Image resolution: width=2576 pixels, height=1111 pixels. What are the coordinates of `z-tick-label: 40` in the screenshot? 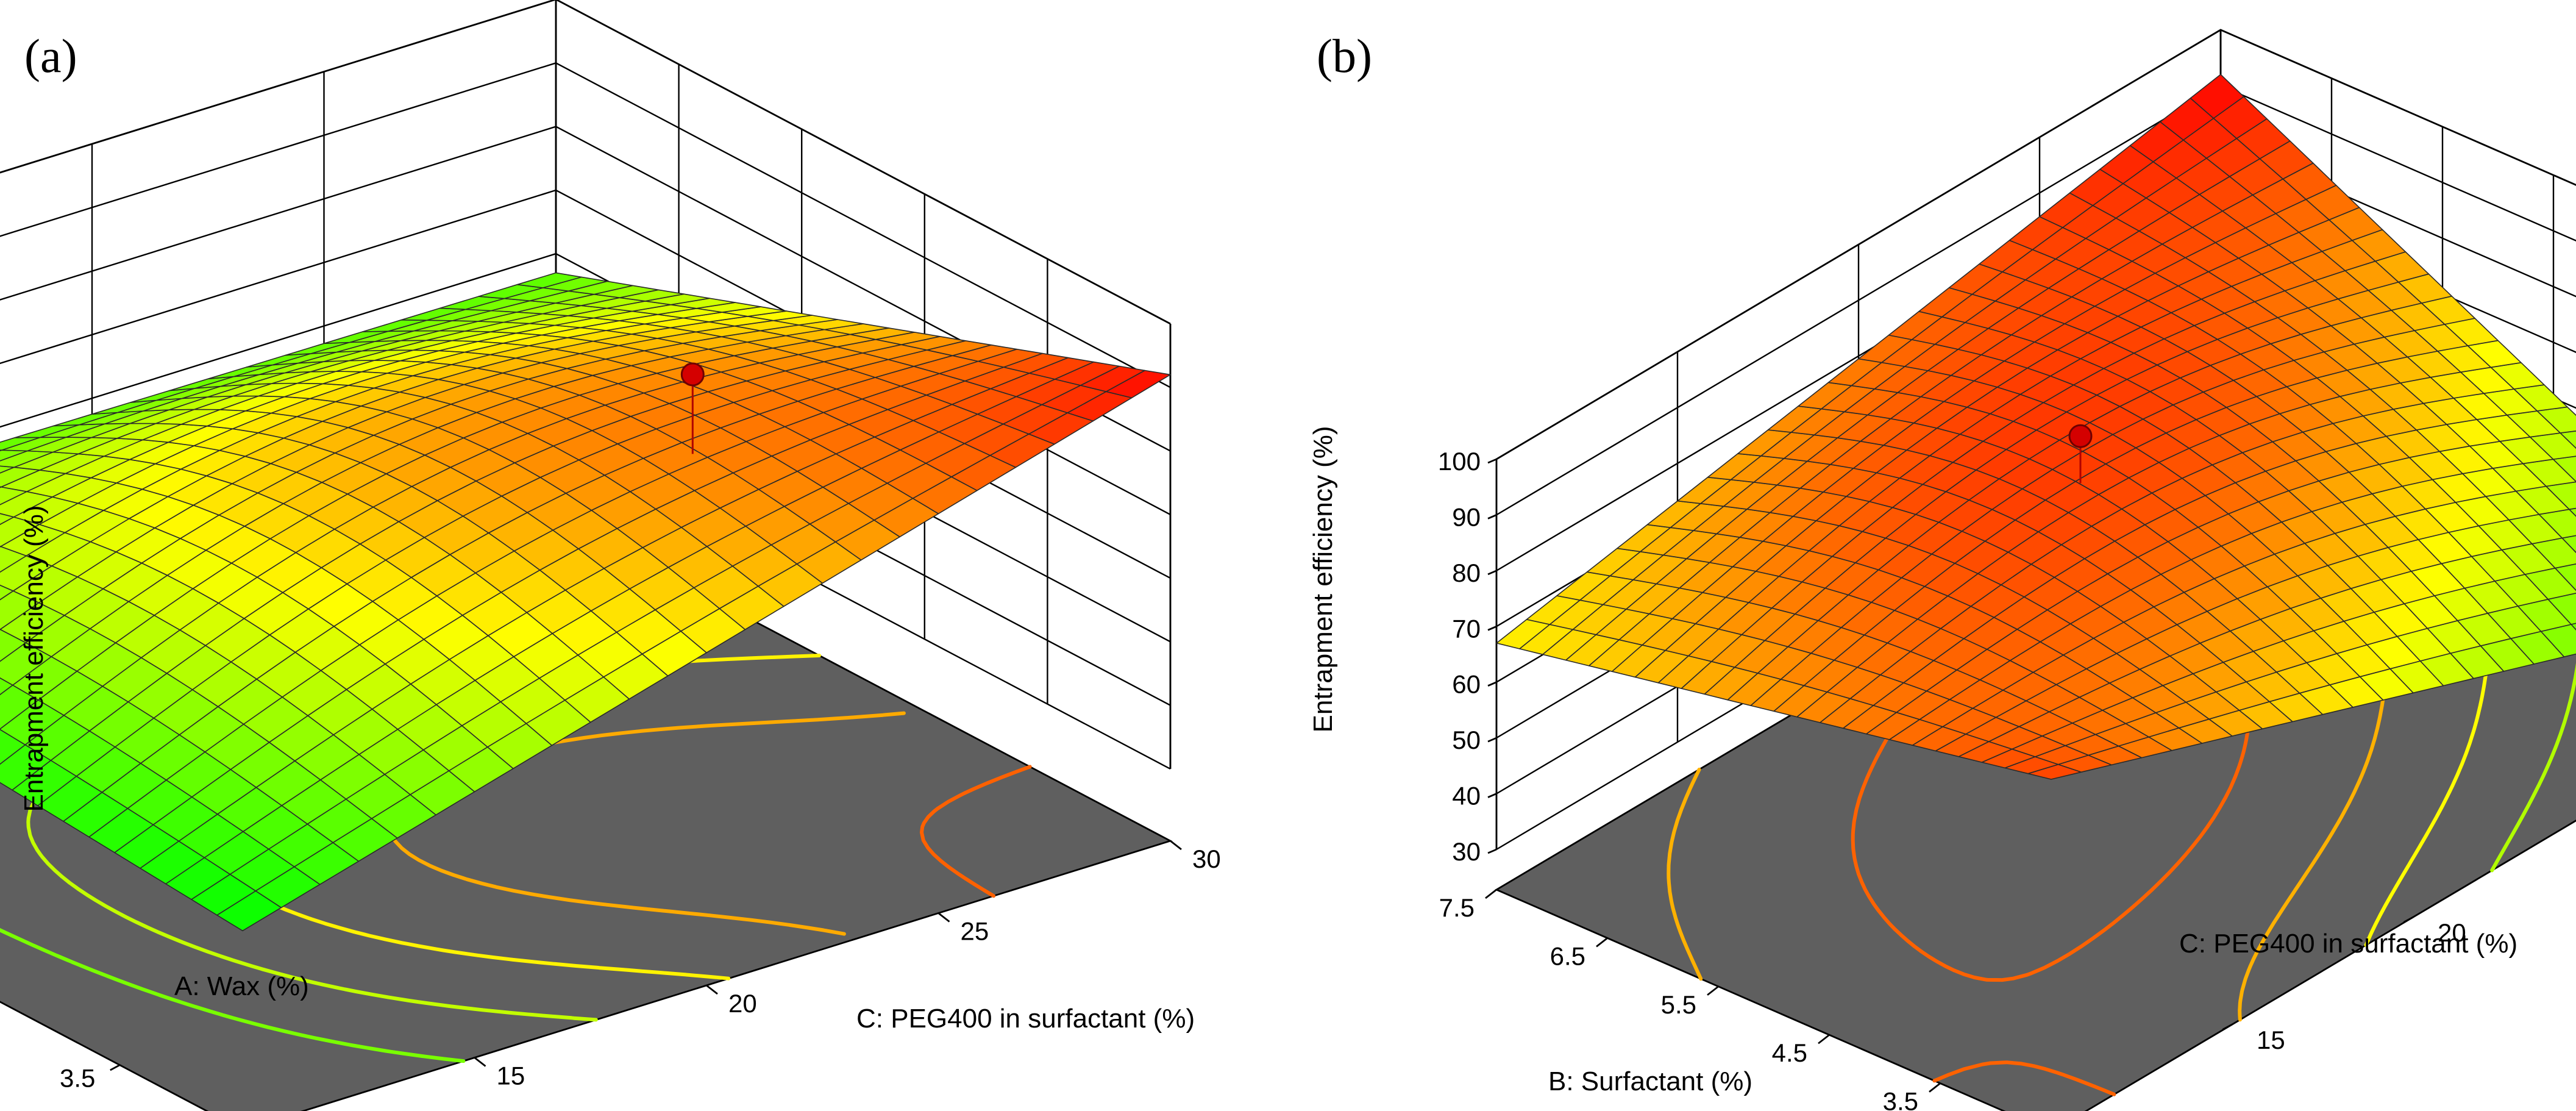 It's located at (1466, 796).